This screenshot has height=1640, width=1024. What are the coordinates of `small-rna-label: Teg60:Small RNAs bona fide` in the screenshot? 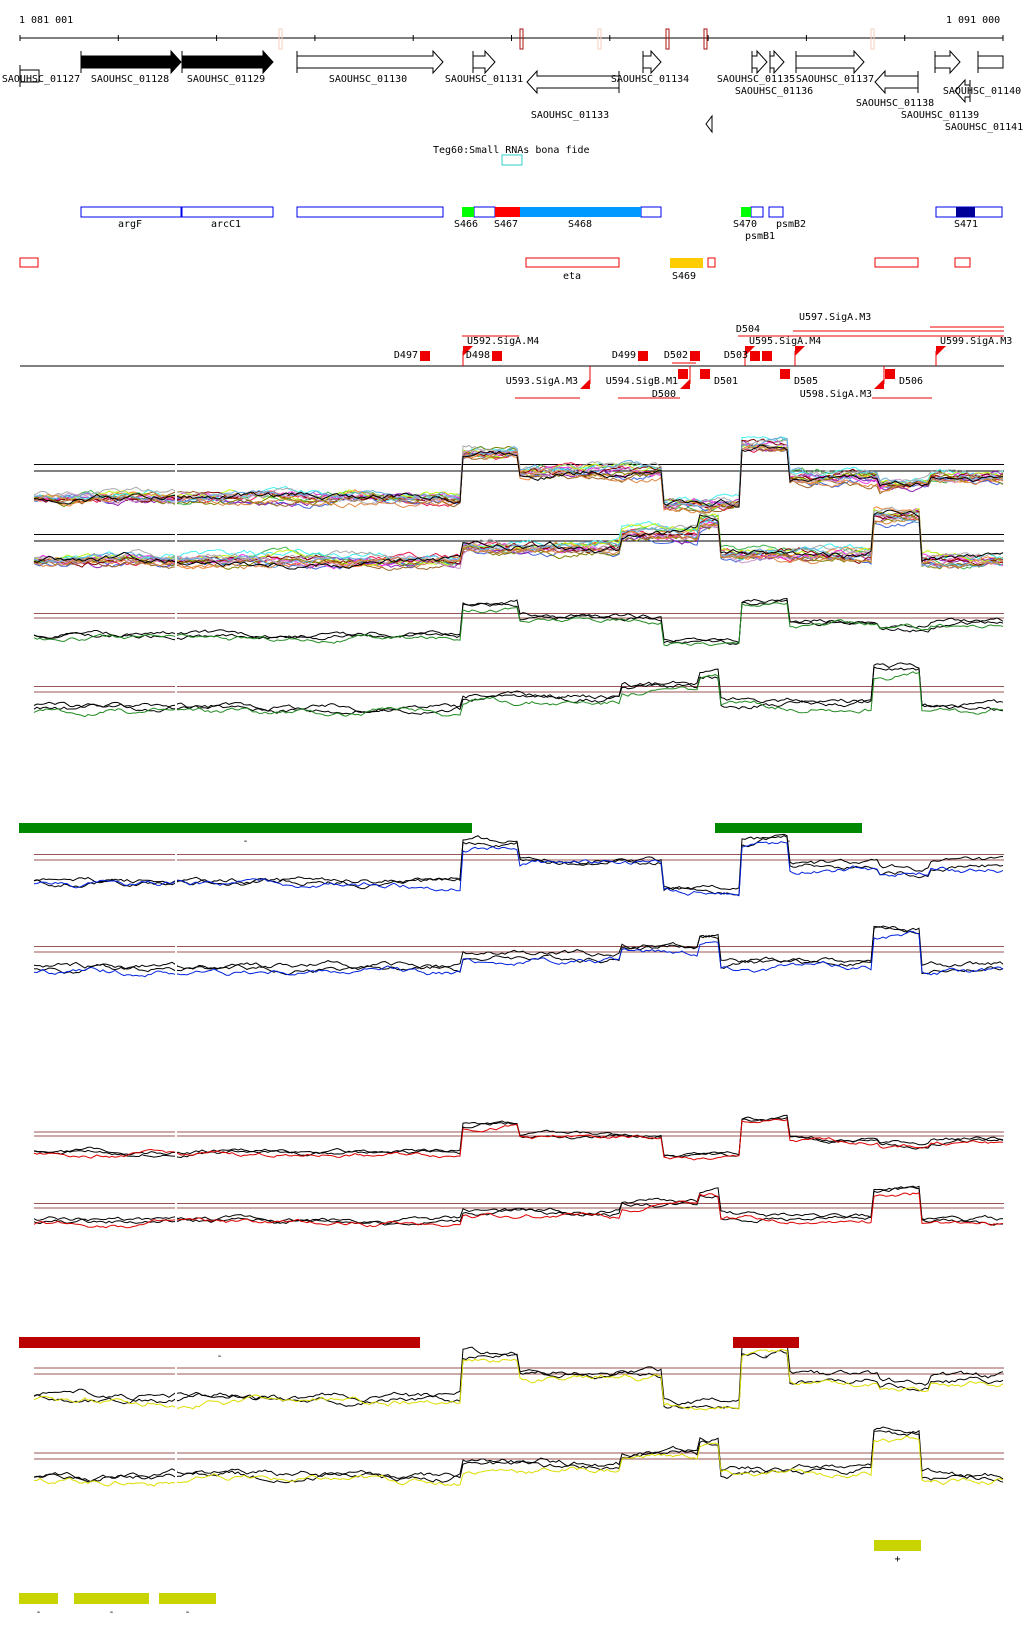 It's located at (511, 150).